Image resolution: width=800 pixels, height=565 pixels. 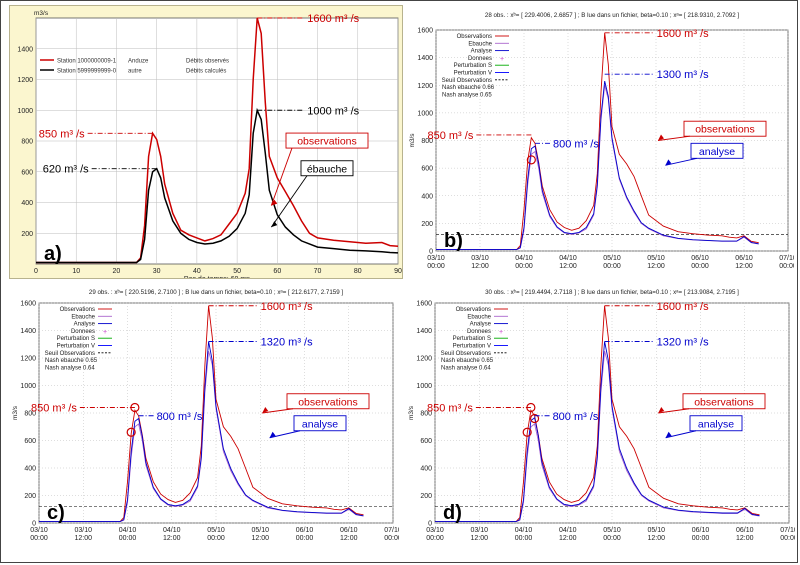 What do you see at coordinates (217, 277) in the screenshot?
I see `x-axis-label: Pas de temps: 60 mn` at bounding box center [217, 277].